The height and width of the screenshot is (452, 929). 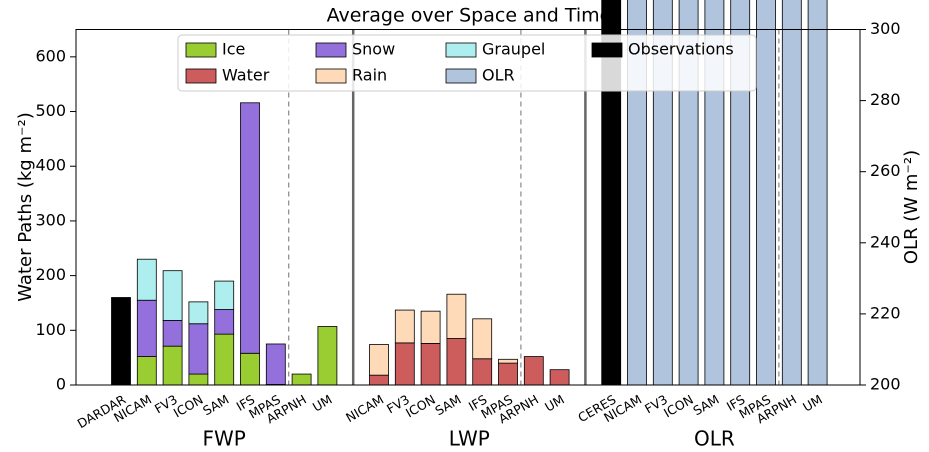 I want to click on legend-label: Rain, so click(x=369, y=75).